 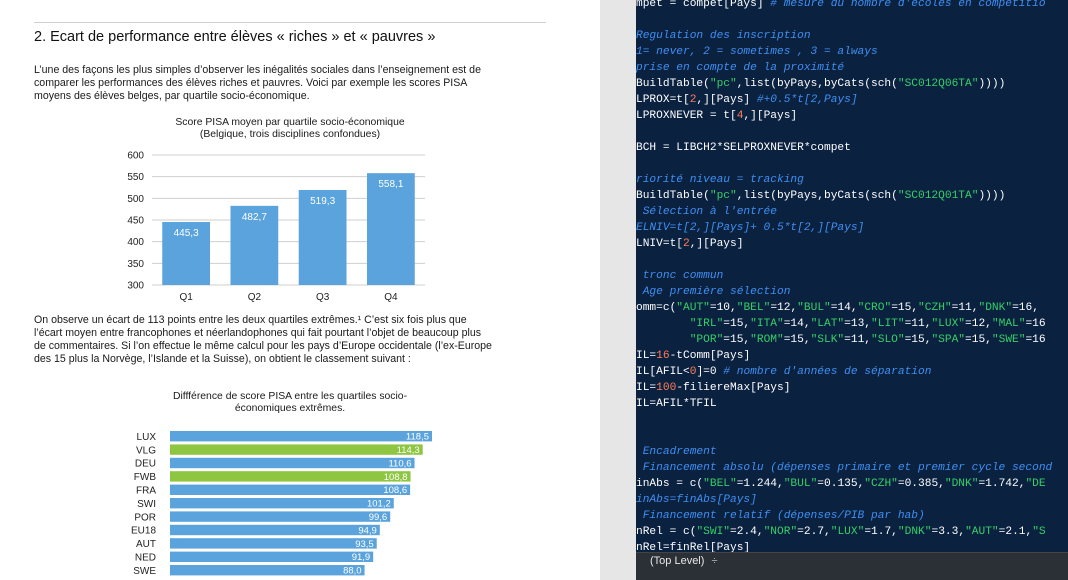 I want to click on x-tick-label: Q3, so click(x=323, y=297).